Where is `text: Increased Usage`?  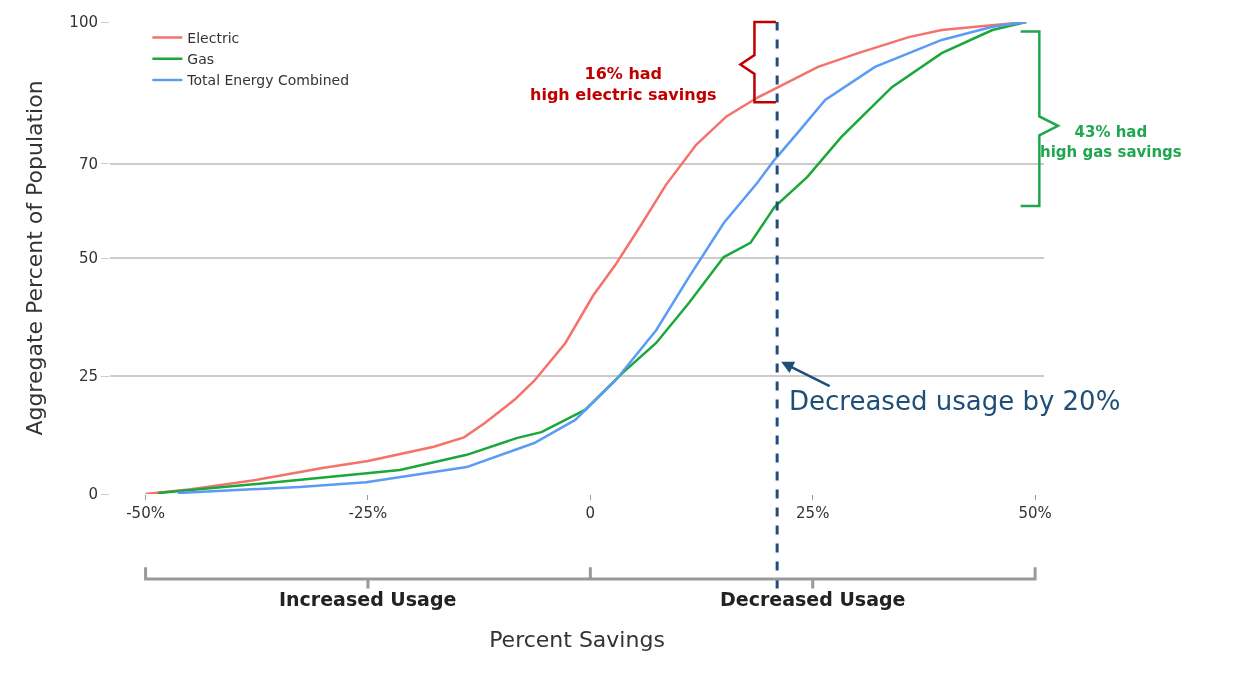 text: Increased Usage is located at coordinates (368, 599).